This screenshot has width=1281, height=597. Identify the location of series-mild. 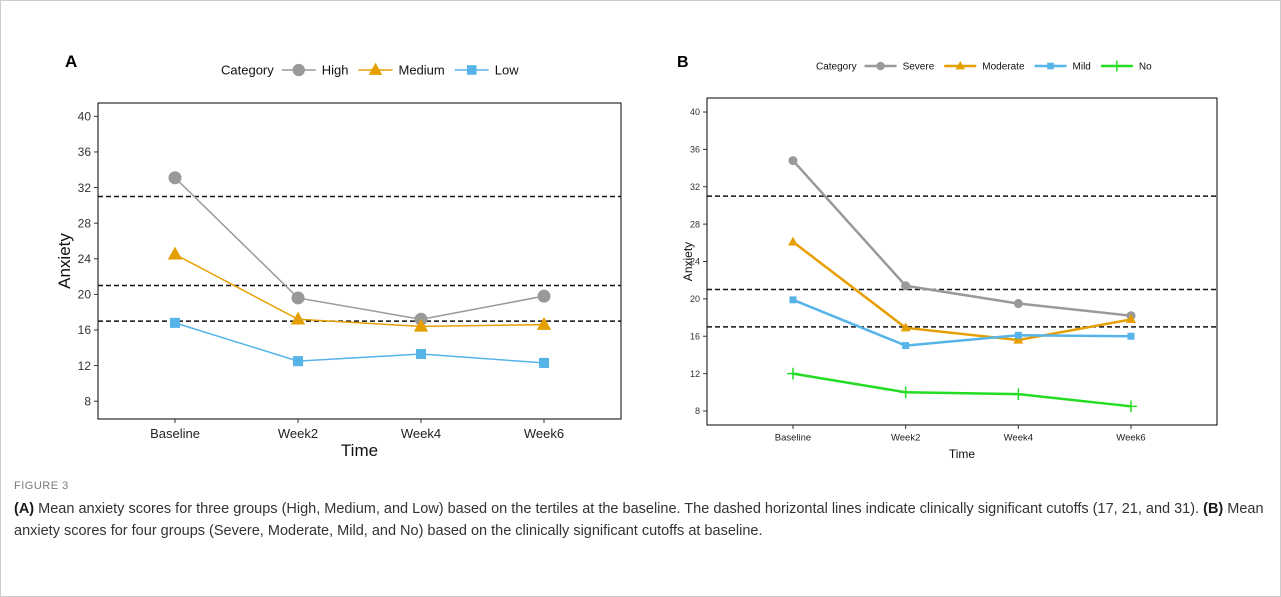
(962, 323).